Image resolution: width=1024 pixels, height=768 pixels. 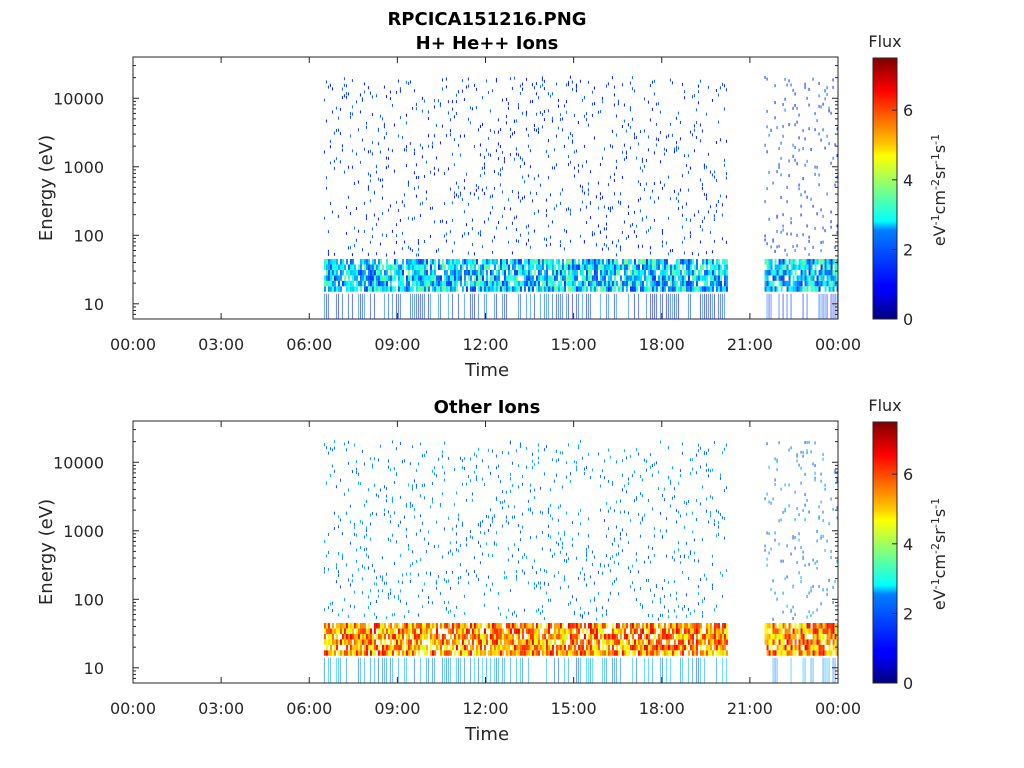 What do you see at coordinates (939, 190) in the screenshot?
I see `colorbar-1-label: eV-1cm-2sr-1s-1` at bounding box center [939, 190].